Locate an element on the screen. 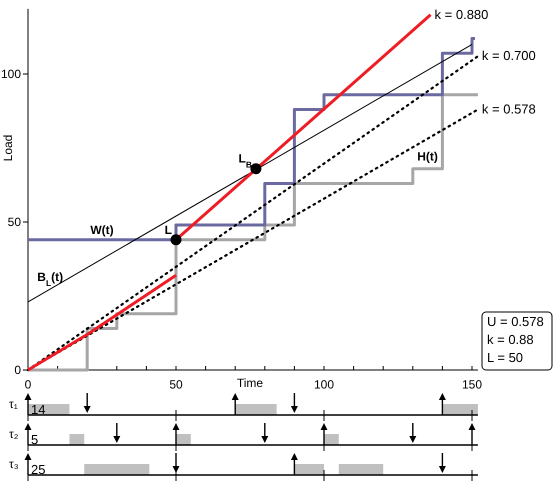 The height and width of the screenshot is (482, 558). series-label: B$_{L}$(t) is located at coordinates (50, 279).